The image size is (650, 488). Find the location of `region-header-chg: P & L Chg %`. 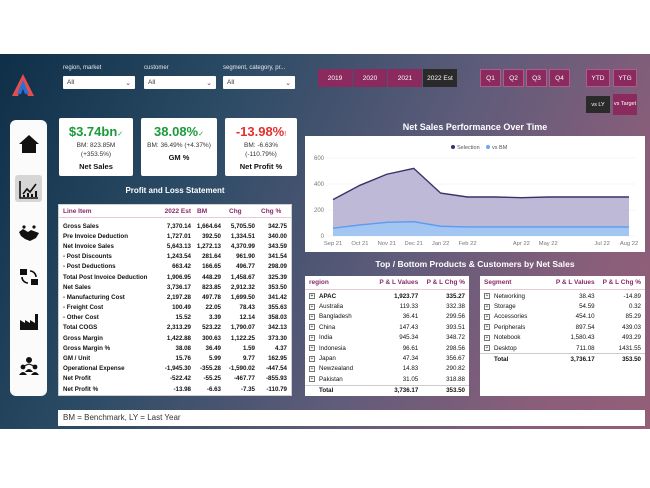

region-header-chg: P & L Chg % is located at coordinates (445, 282).